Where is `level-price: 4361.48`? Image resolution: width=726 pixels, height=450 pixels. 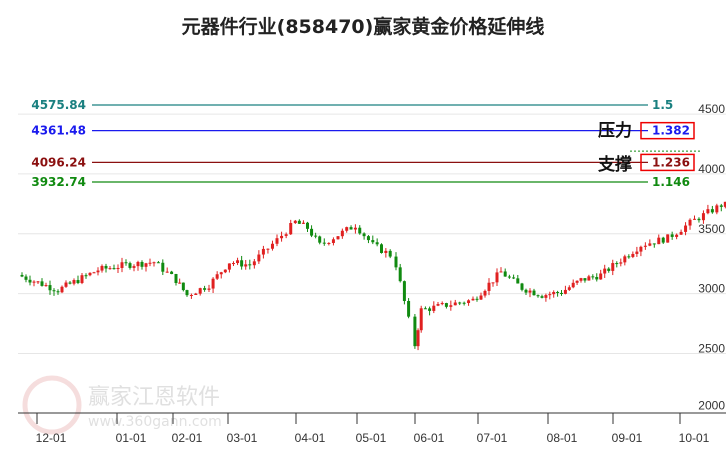 level-price: 4361.48 is located at coordinates (58, 131).